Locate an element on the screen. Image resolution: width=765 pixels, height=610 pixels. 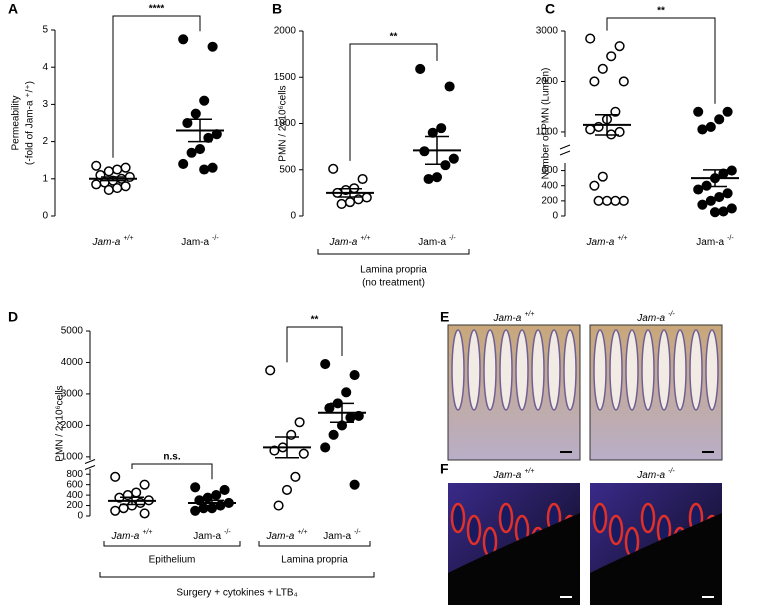
significance-label: ** is located at coordinates (394, 37).